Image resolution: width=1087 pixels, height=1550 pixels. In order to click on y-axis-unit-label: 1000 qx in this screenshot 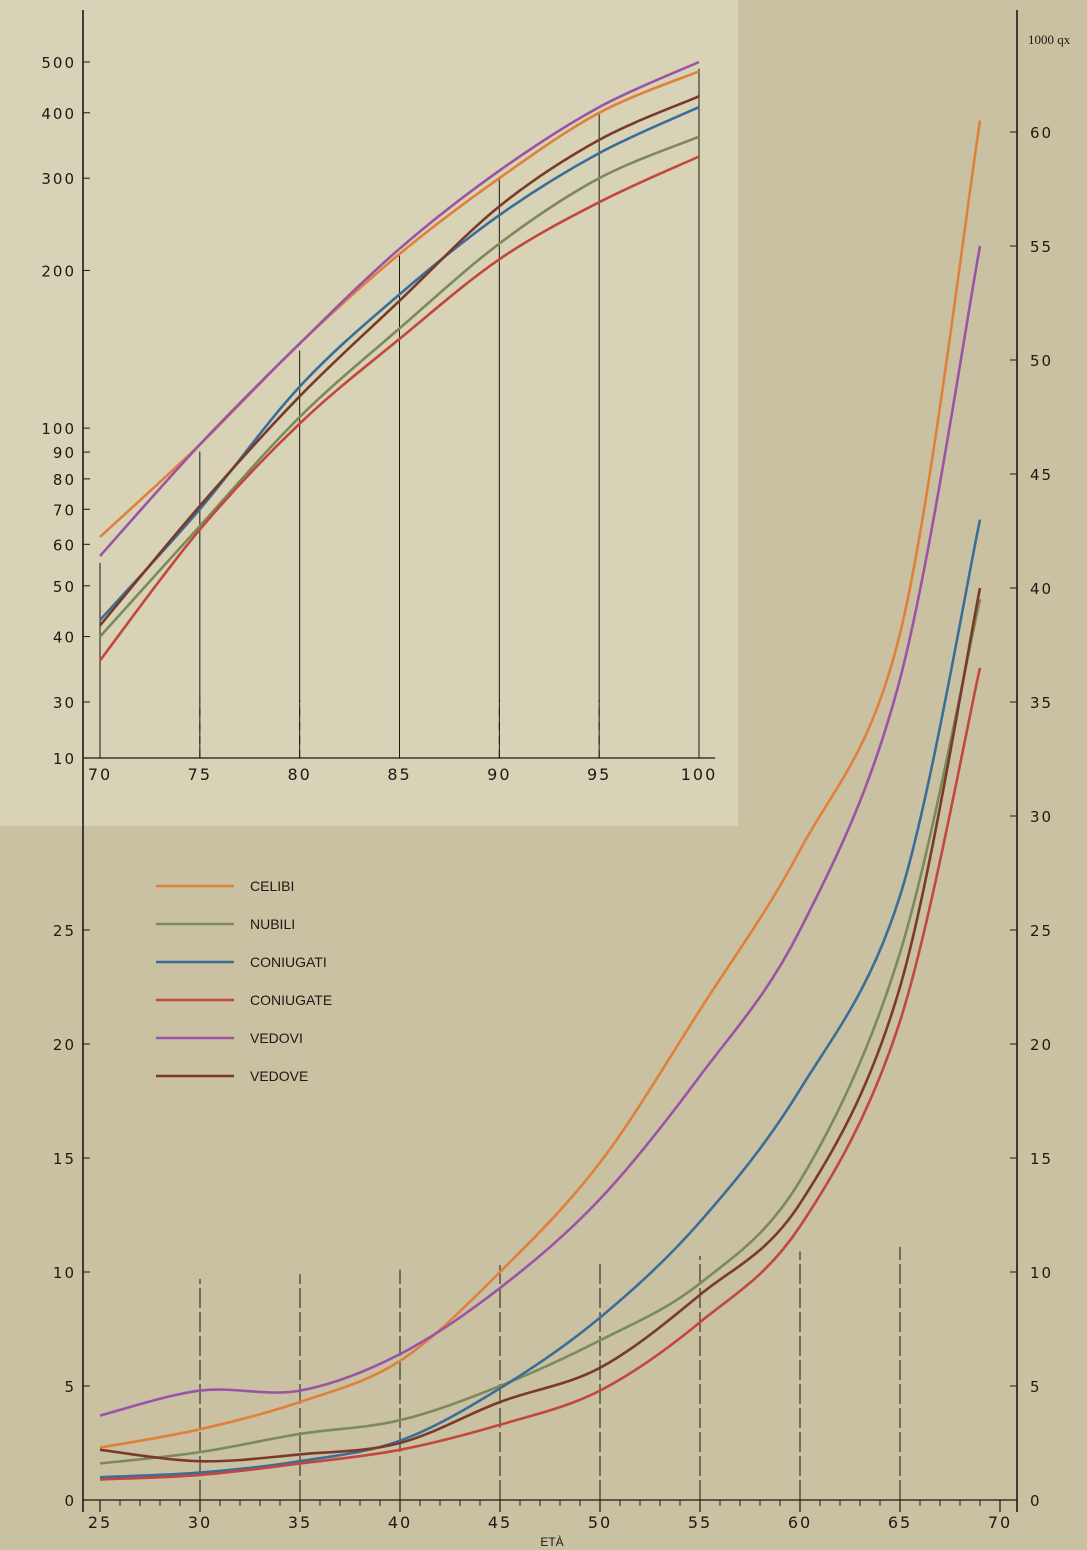, I will do `click(1049, 39)`.